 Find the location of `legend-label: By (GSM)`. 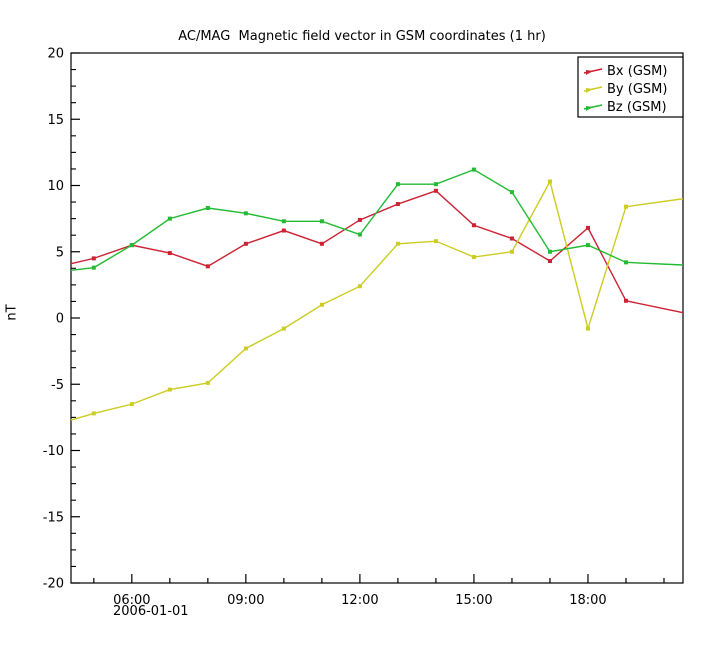

legend-label: By (GSM) is located at coordinates (637, 89).